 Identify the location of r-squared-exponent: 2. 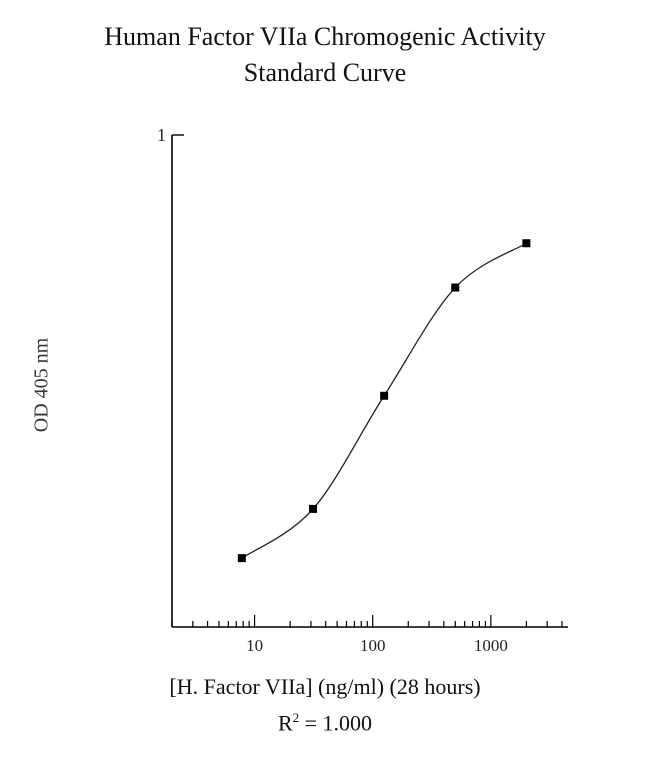
(296, 717).